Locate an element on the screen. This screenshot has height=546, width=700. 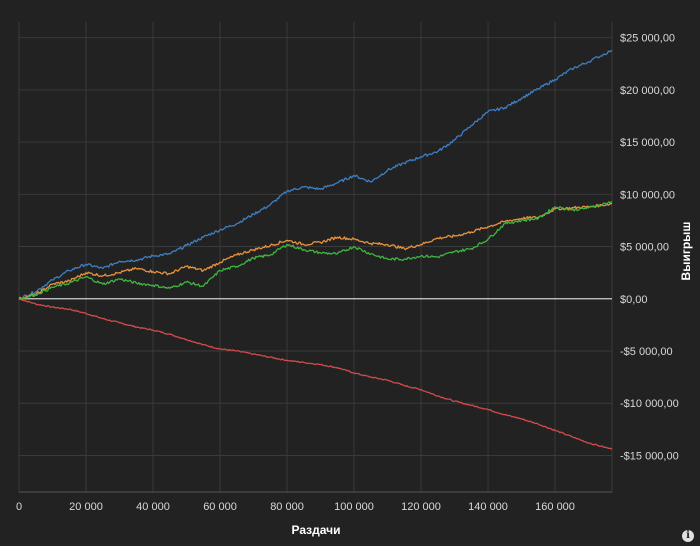
y-axis-title: Выигрыш is located at coordinates (686, 251).